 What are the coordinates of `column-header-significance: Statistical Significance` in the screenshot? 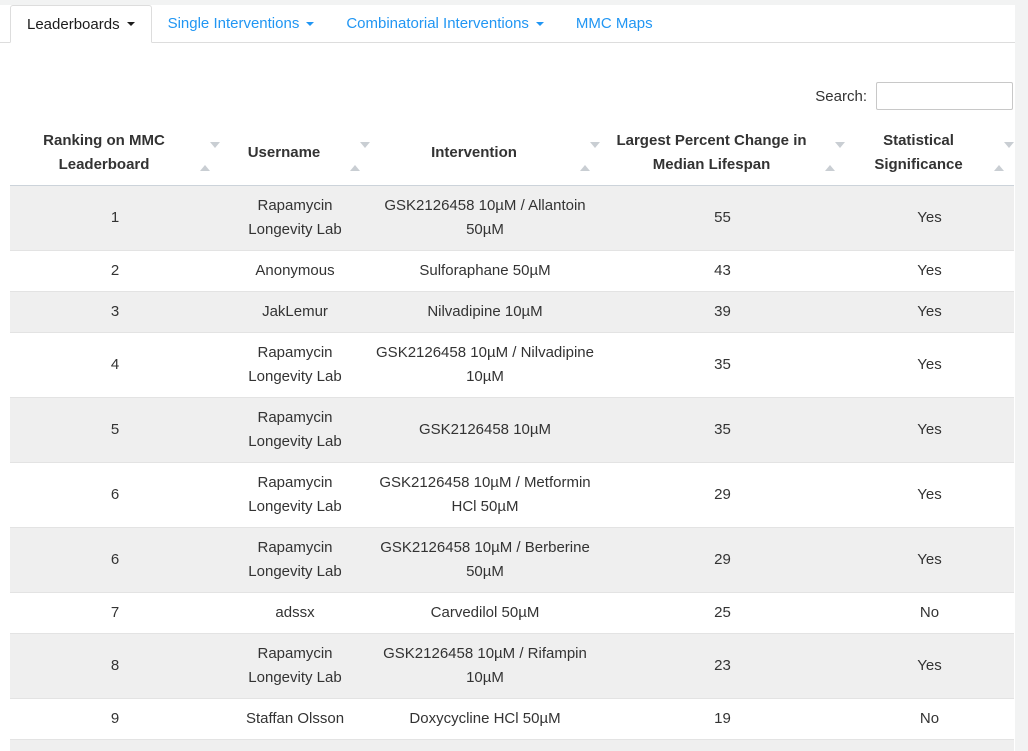 It's located at (929, 153).